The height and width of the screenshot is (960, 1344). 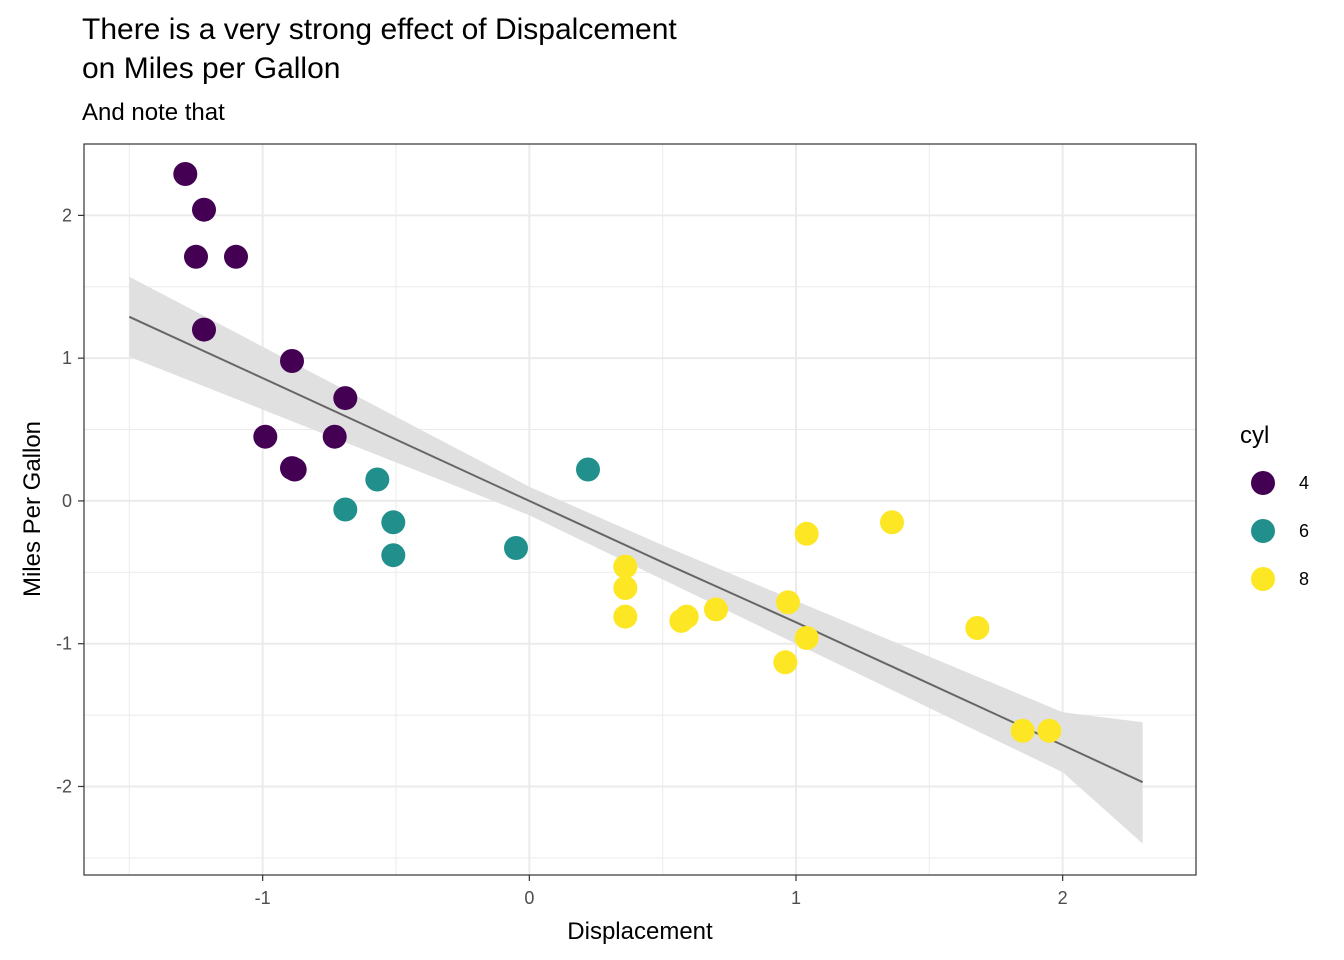 What do you see at coordinates (1304, 483) in the screenshot?
I see `legend-label-cyl-4: 4` at bounding box center [1304, 483].